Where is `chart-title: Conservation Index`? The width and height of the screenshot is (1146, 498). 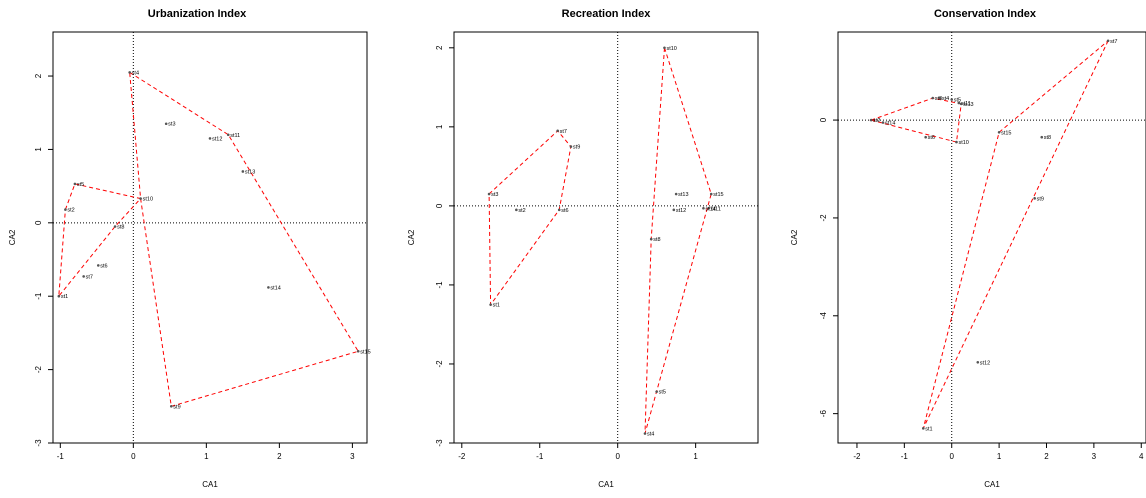
chart-title: Conservation Index is located at coordinates (985, 14).